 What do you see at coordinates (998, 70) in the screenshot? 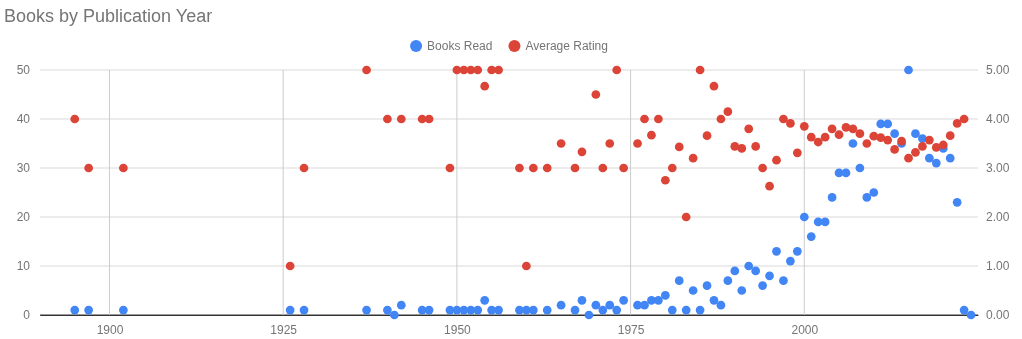
I see `y2-tick-label: 5.00` at bounding box center [998, 70].